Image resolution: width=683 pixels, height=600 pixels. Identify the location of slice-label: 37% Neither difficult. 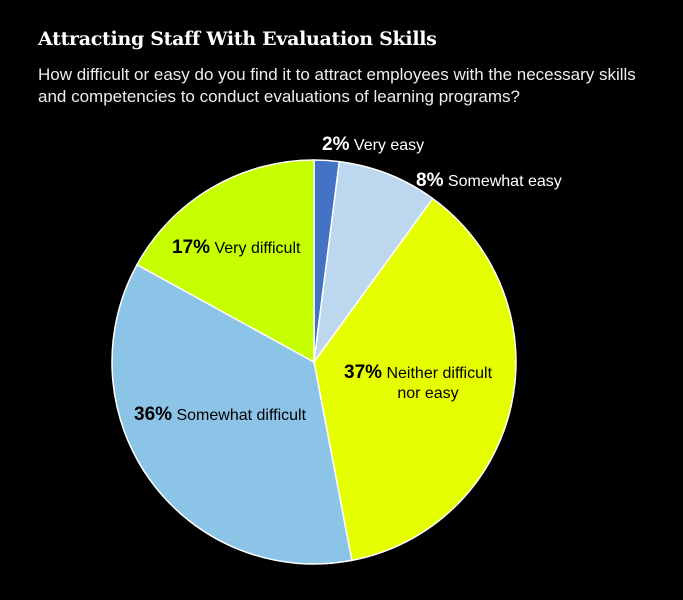
(418, 372).